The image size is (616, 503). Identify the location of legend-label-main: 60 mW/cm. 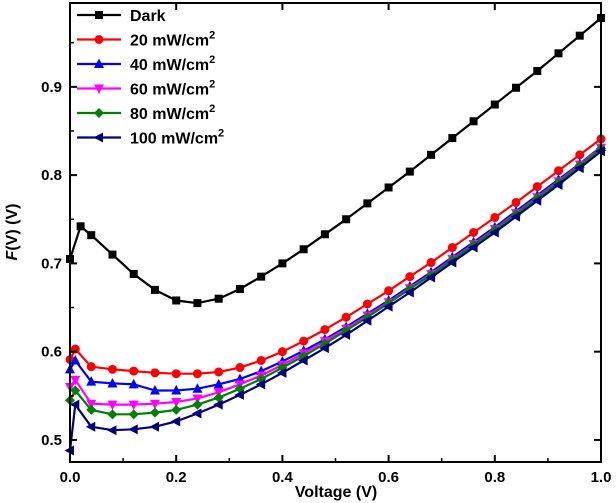
(169, 90).